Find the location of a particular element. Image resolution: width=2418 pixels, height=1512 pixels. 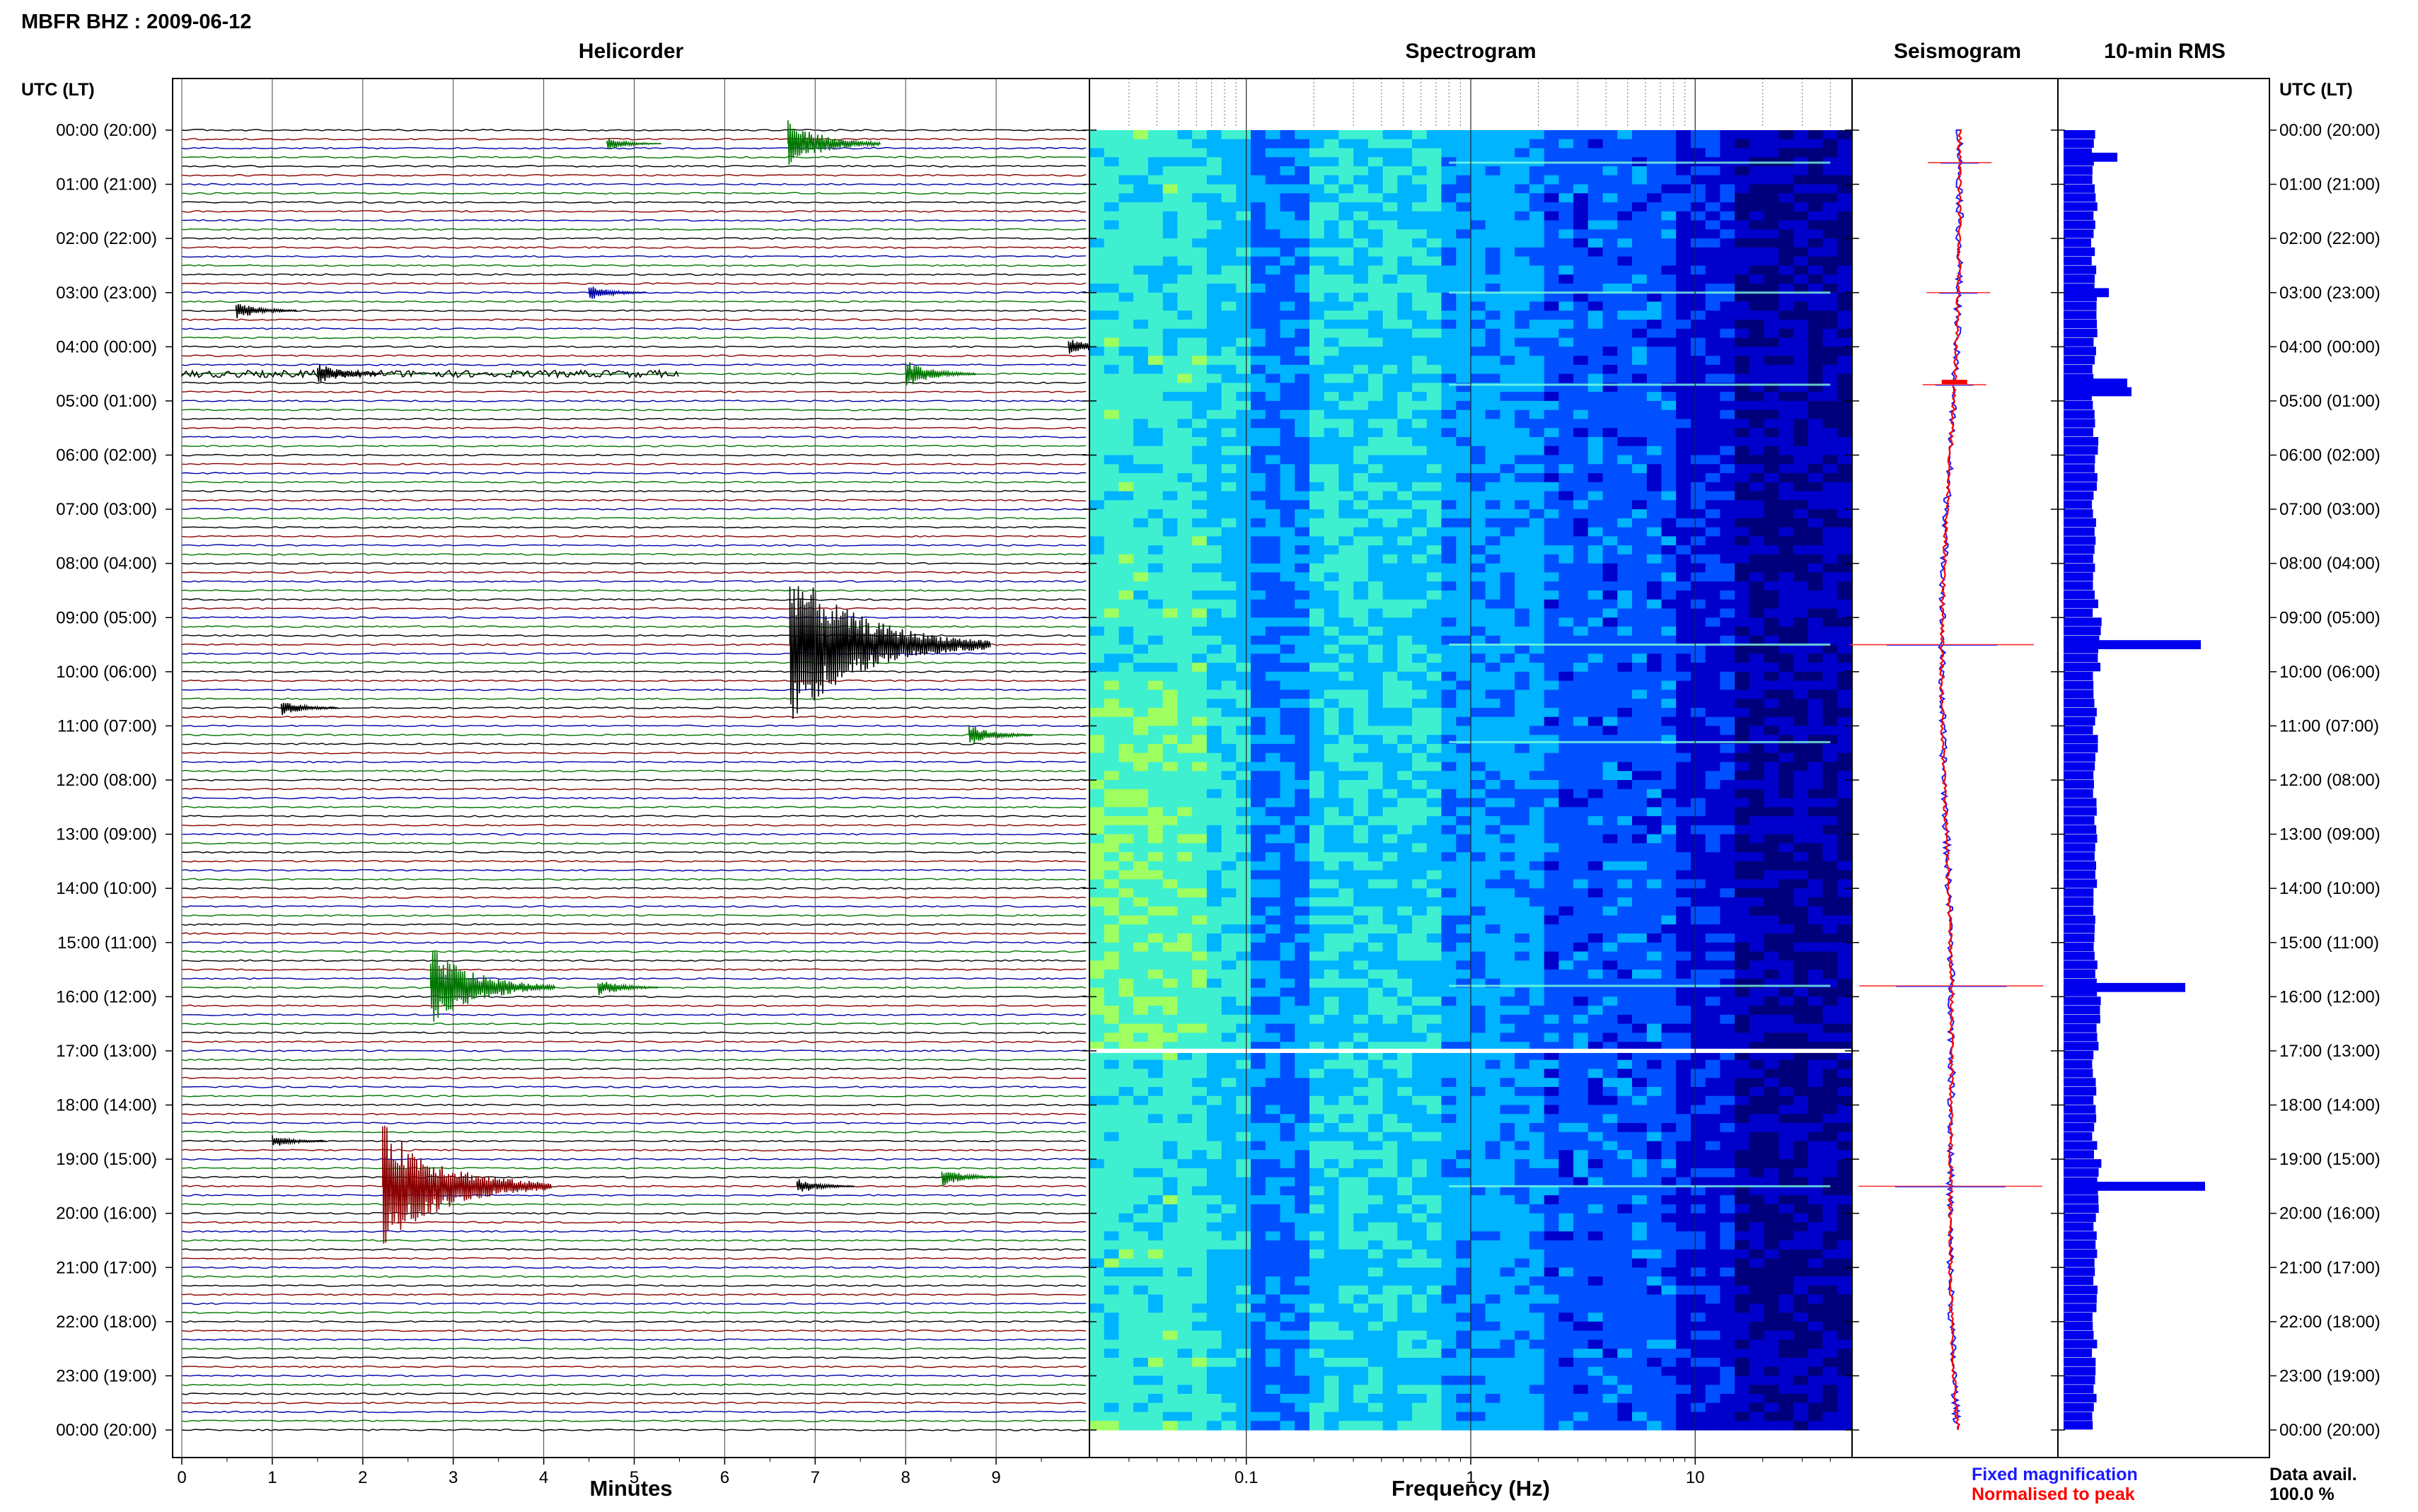

rms-panel is located at coordinates (2163, 768).